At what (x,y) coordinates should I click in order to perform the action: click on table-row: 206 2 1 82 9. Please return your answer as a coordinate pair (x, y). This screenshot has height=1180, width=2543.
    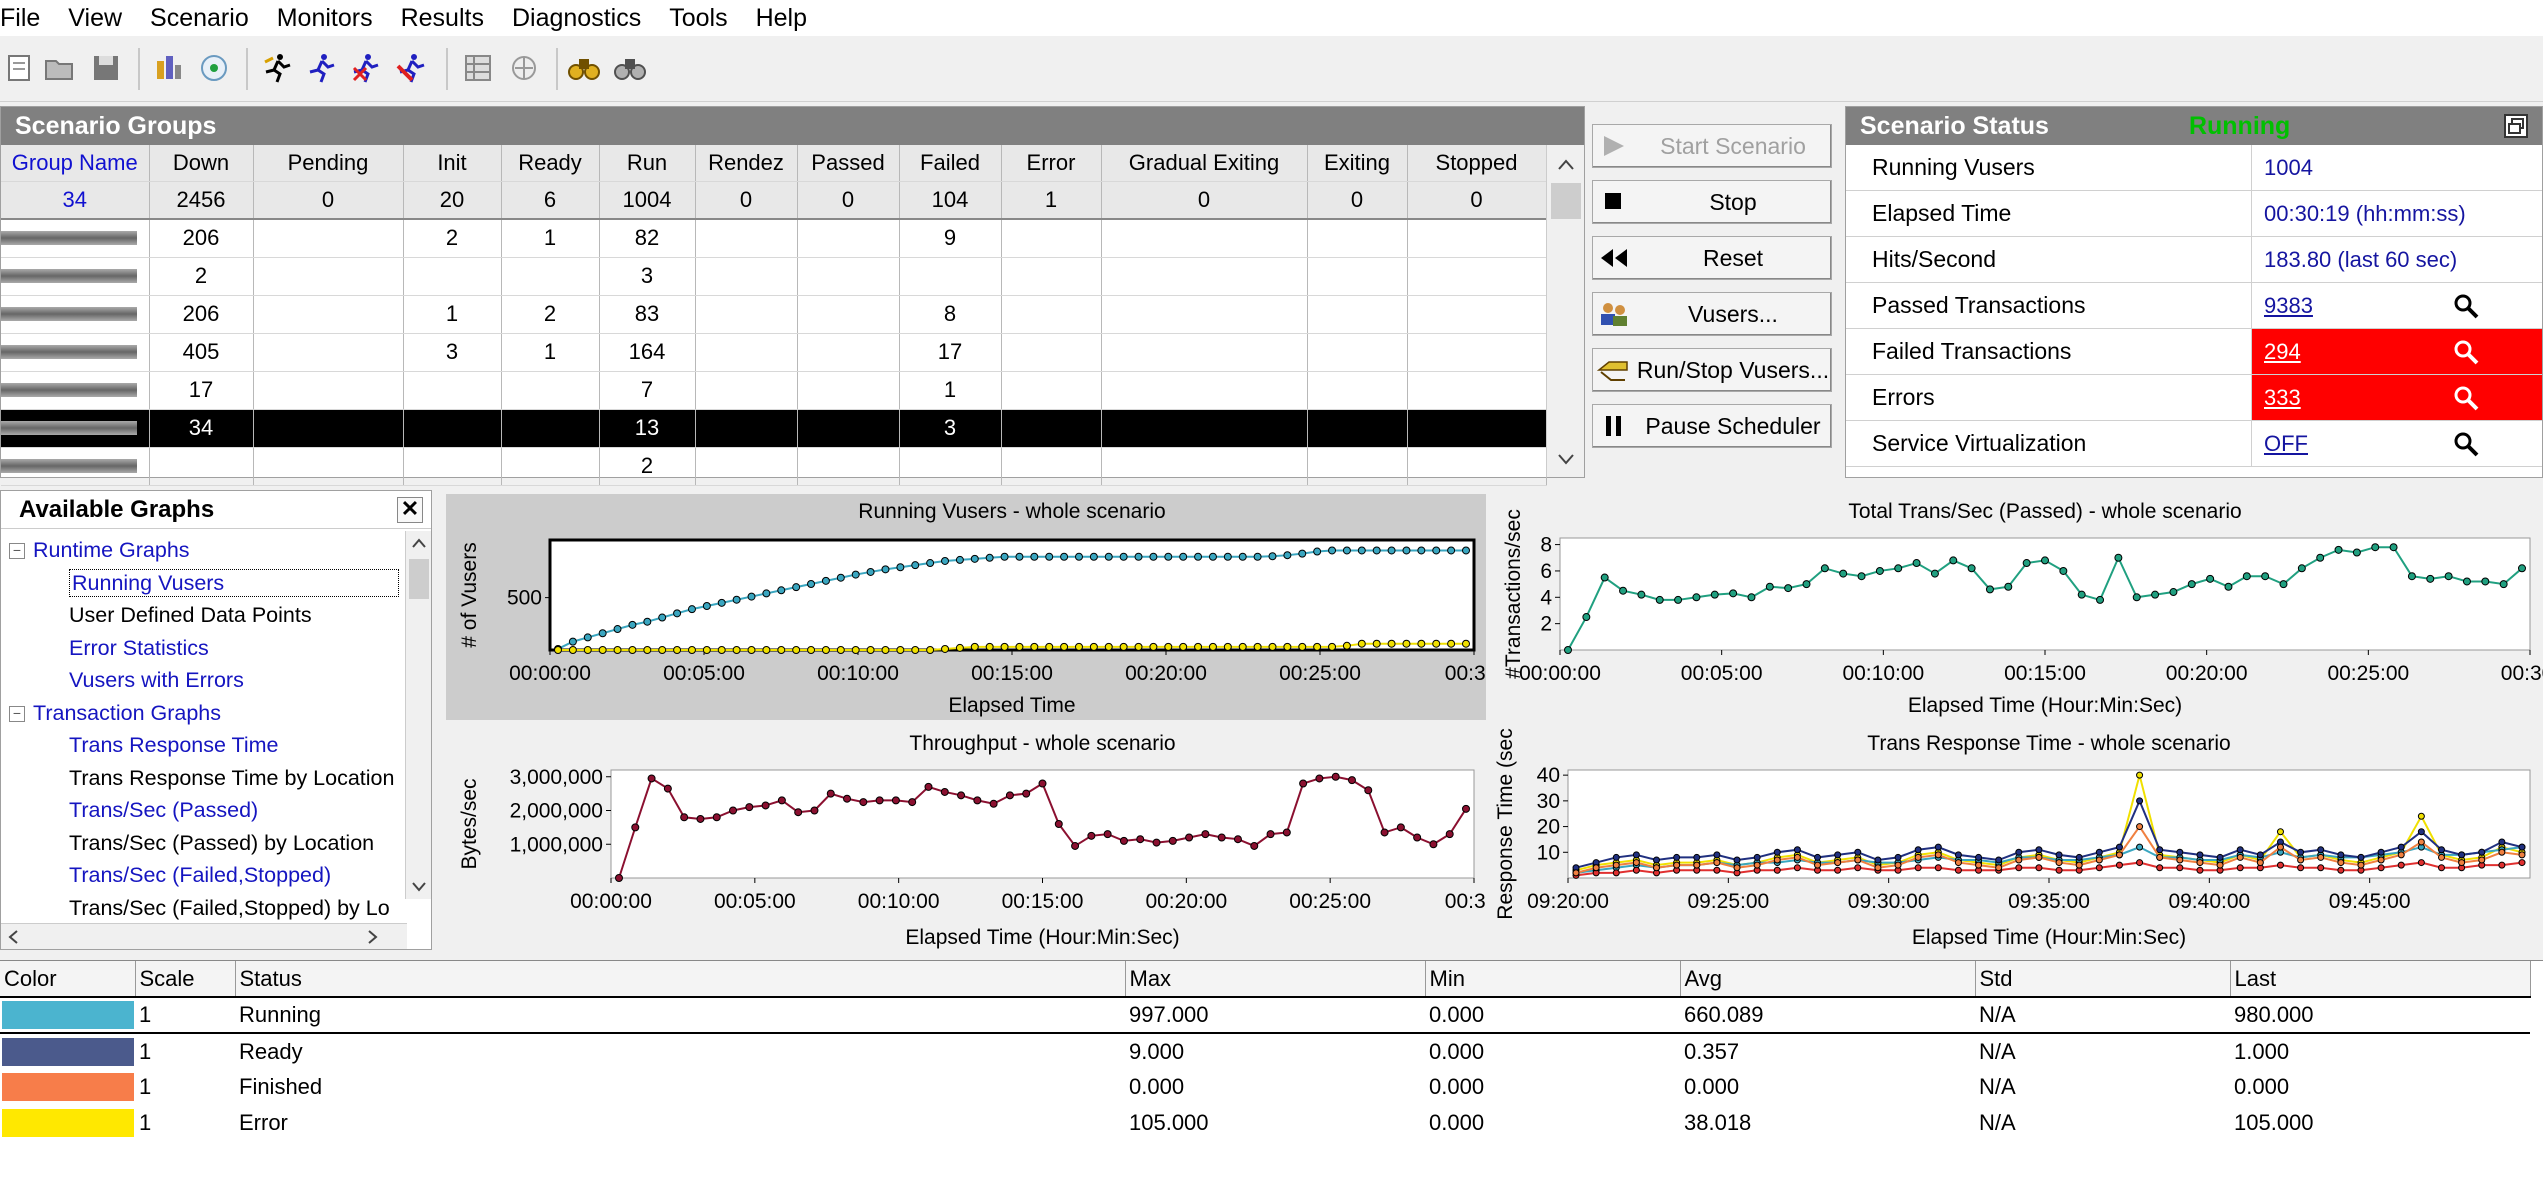
    Looking at the image, I should click on (774, 238).